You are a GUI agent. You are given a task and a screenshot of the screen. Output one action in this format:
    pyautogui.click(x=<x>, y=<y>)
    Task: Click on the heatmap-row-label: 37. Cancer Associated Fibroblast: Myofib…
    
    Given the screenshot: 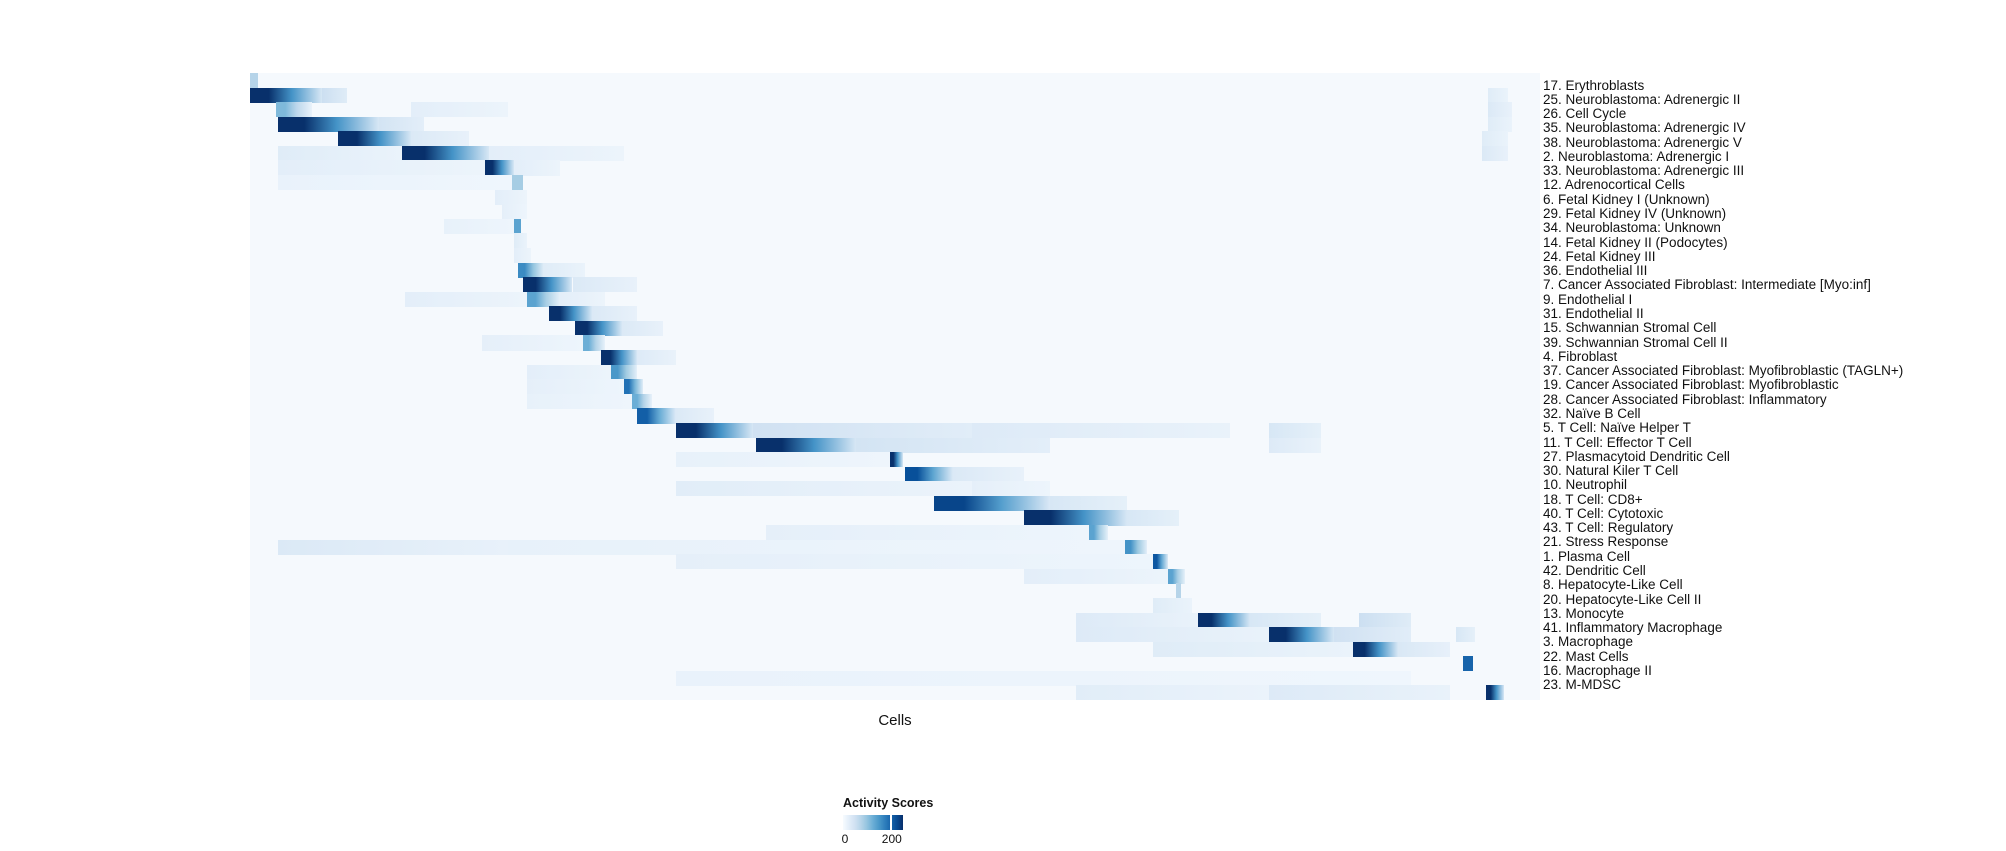 What is the action you would take?
    pyautogui.click(x=1723, y=371)
    